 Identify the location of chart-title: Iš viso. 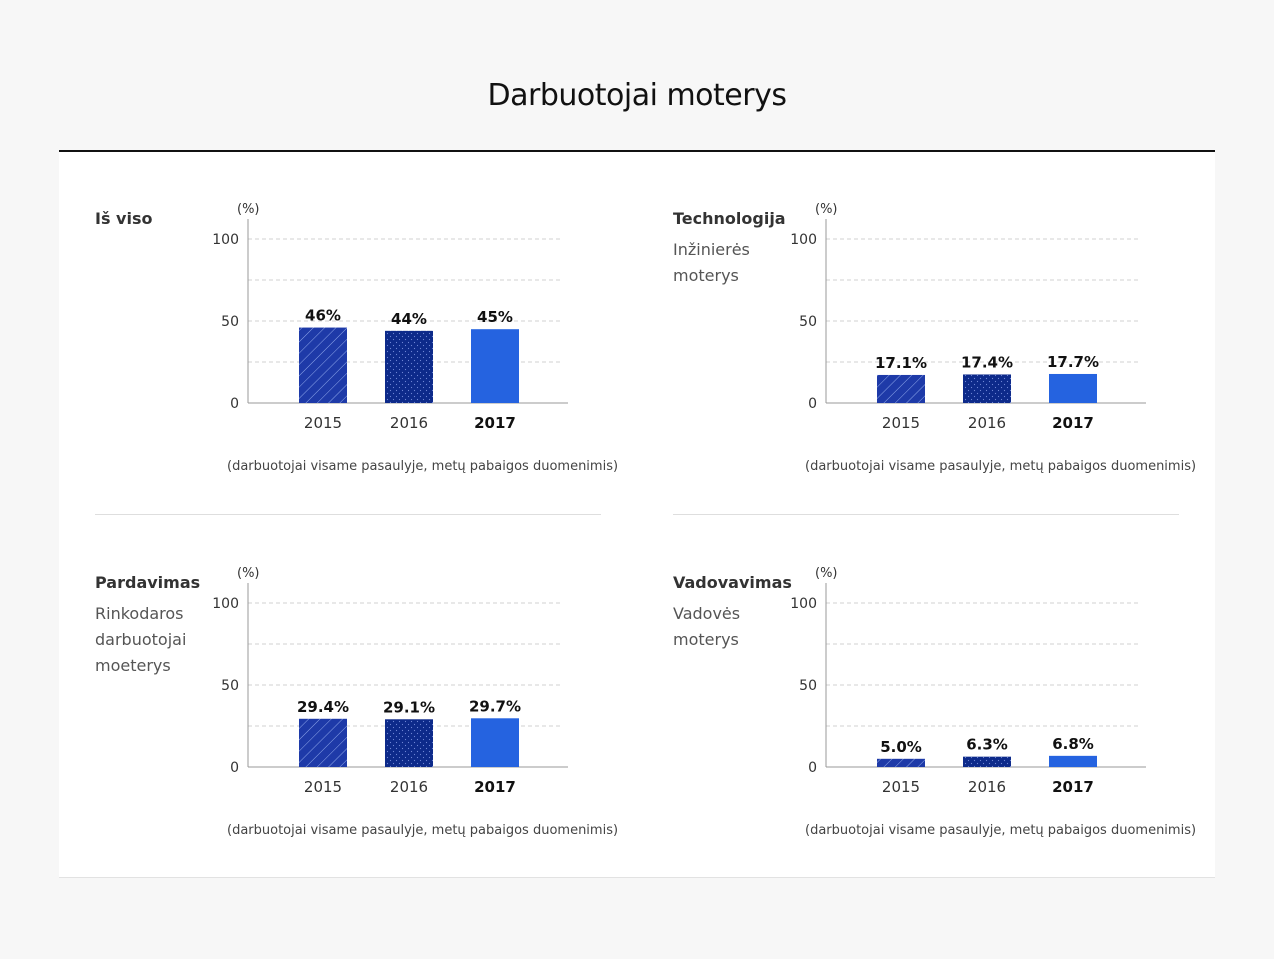
(124, 218).